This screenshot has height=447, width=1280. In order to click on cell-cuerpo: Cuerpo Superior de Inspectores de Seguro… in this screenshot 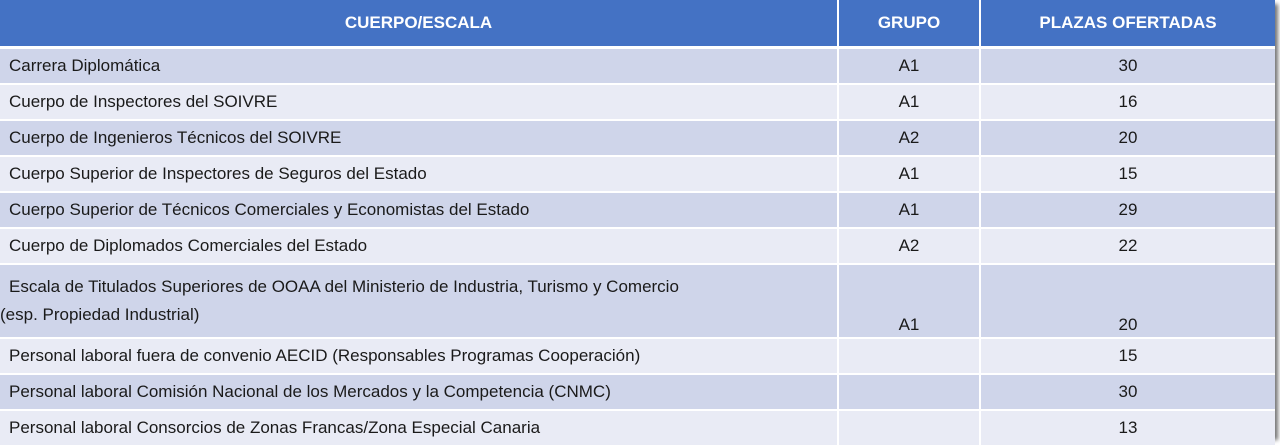, I will do `click(419, 174)`.